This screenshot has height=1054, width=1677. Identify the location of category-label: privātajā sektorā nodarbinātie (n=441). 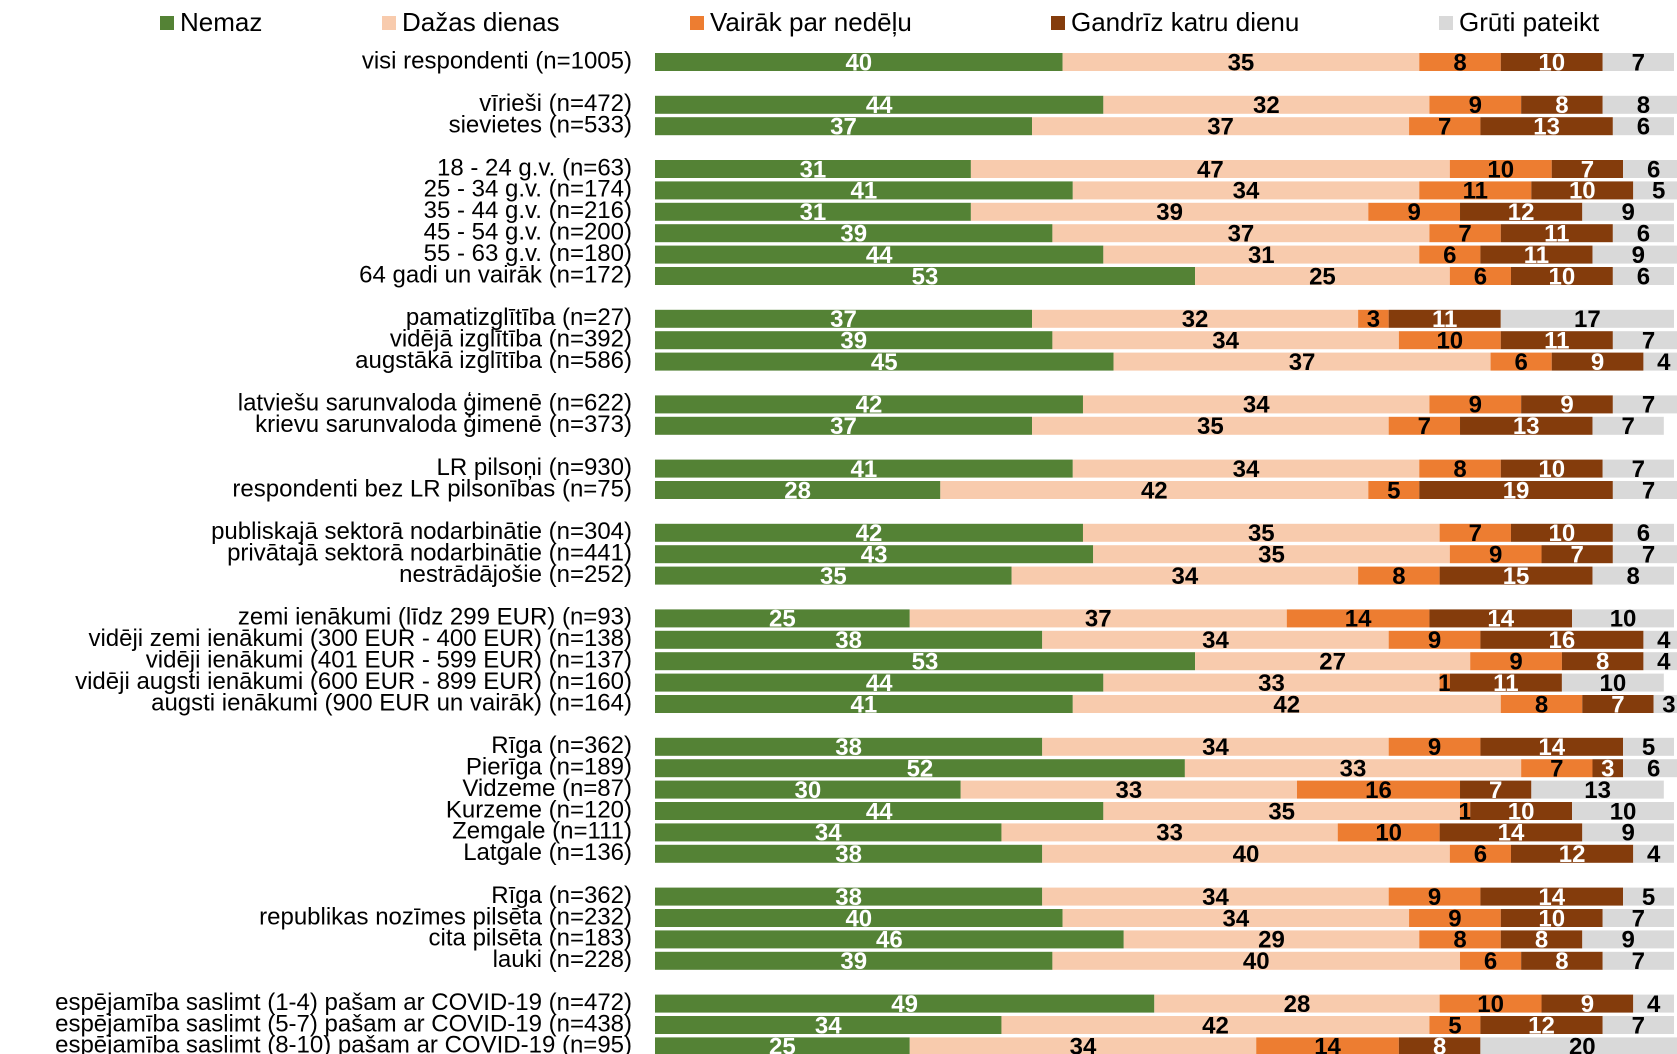
(429, 553).